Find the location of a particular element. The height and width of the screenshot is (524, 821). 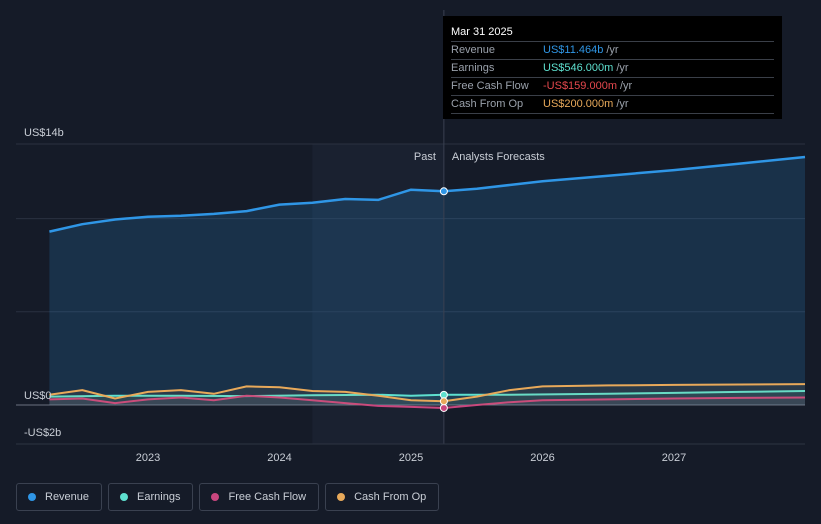

legend-label: Revenue is located at coordinates (67, 497).